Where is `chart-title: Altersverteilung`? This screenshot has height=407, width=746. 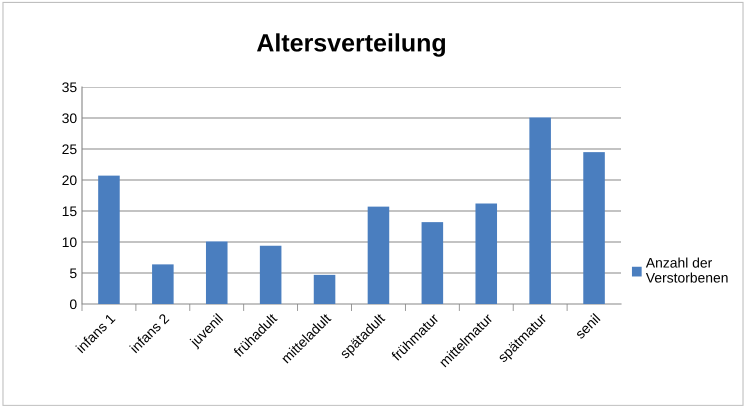 chart-title: Altersverteilung is located at coordinates (350, 45).